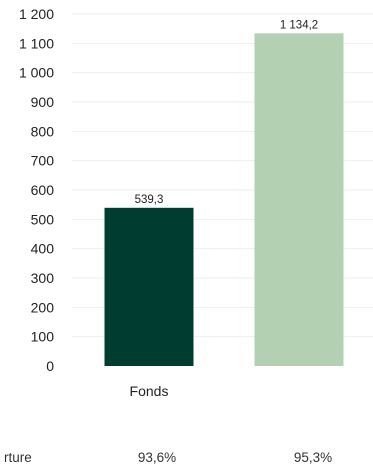  I want to click on bar, so click(149, 286).